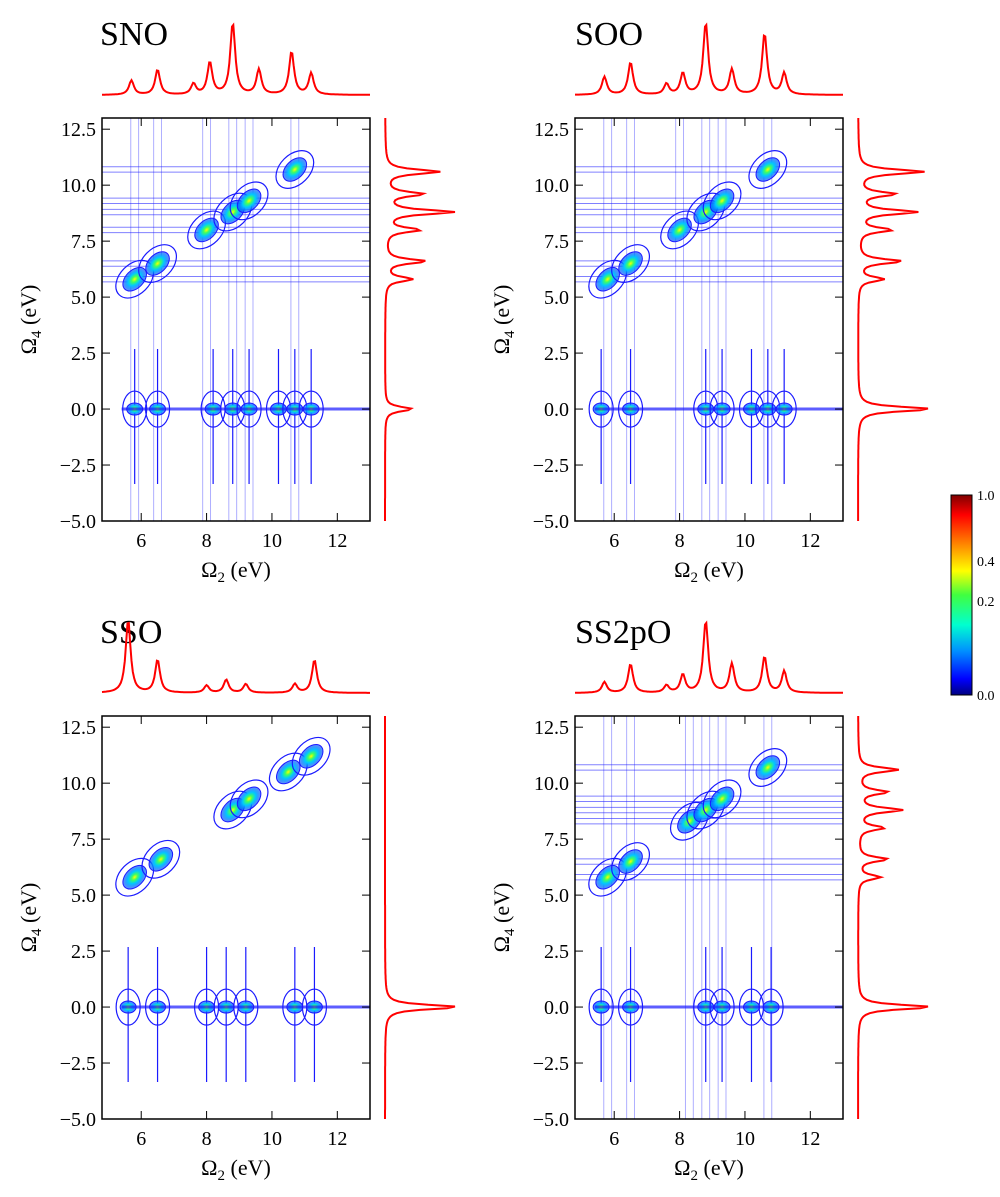 The image size is (1000, 1197). Describe the element at coordinates (961, 595) in the screenshot. I see `colorbar-gradient` at that location.